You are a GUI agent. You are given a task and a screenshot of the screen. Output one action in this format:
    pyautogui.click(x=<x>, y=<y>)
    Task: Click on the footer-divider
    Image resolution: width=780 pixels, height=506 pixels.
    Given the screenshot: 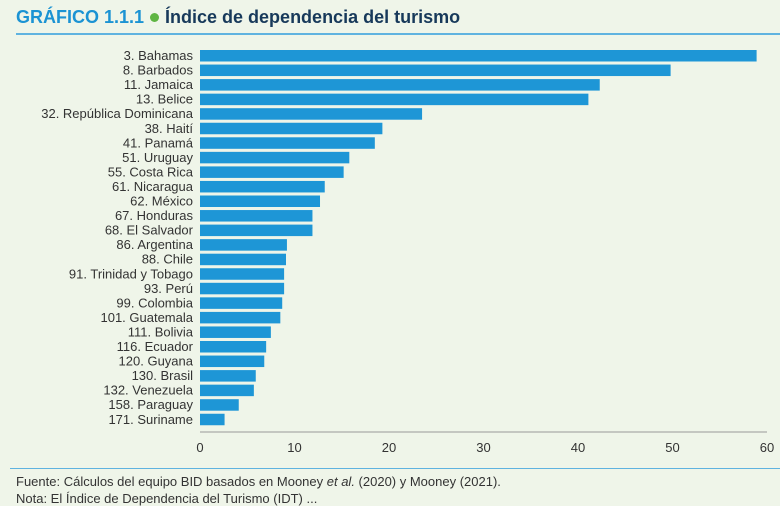 What is the action you would take?
    pyautogui.click(x=395, y=468)
    